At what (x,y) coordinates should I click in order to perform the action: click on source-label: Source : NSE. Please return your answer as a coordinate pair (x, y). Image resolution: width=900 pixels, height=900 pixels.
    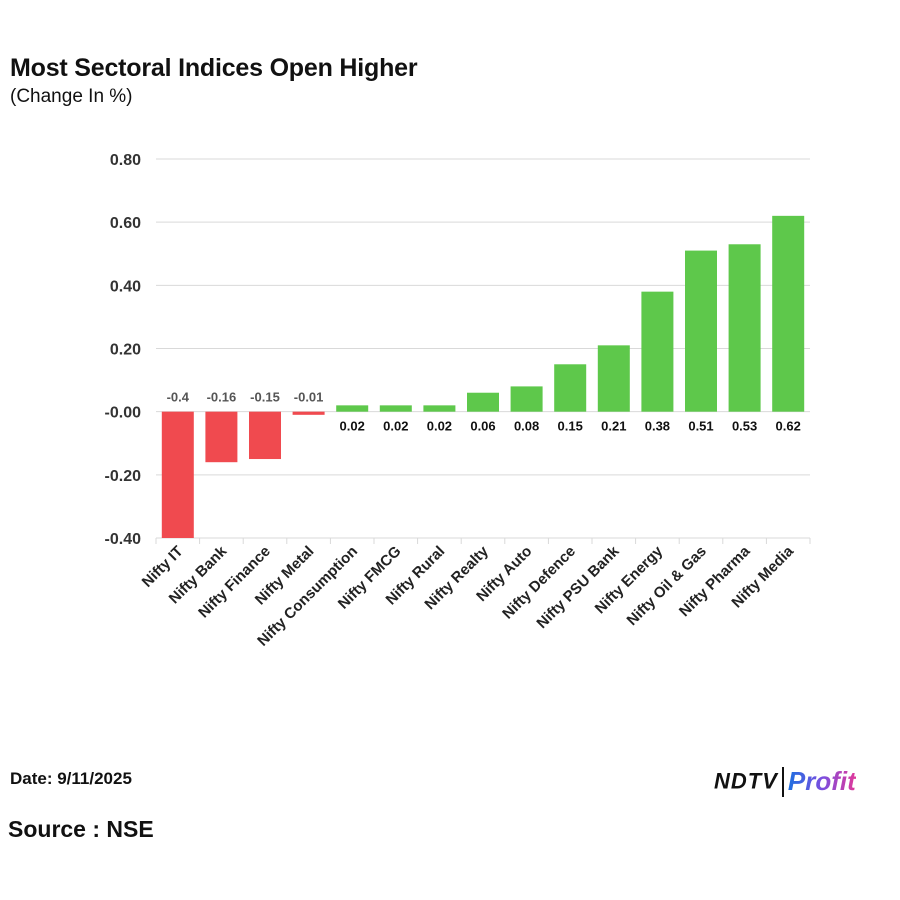
    Looking at the image, I should click on (81, 829).